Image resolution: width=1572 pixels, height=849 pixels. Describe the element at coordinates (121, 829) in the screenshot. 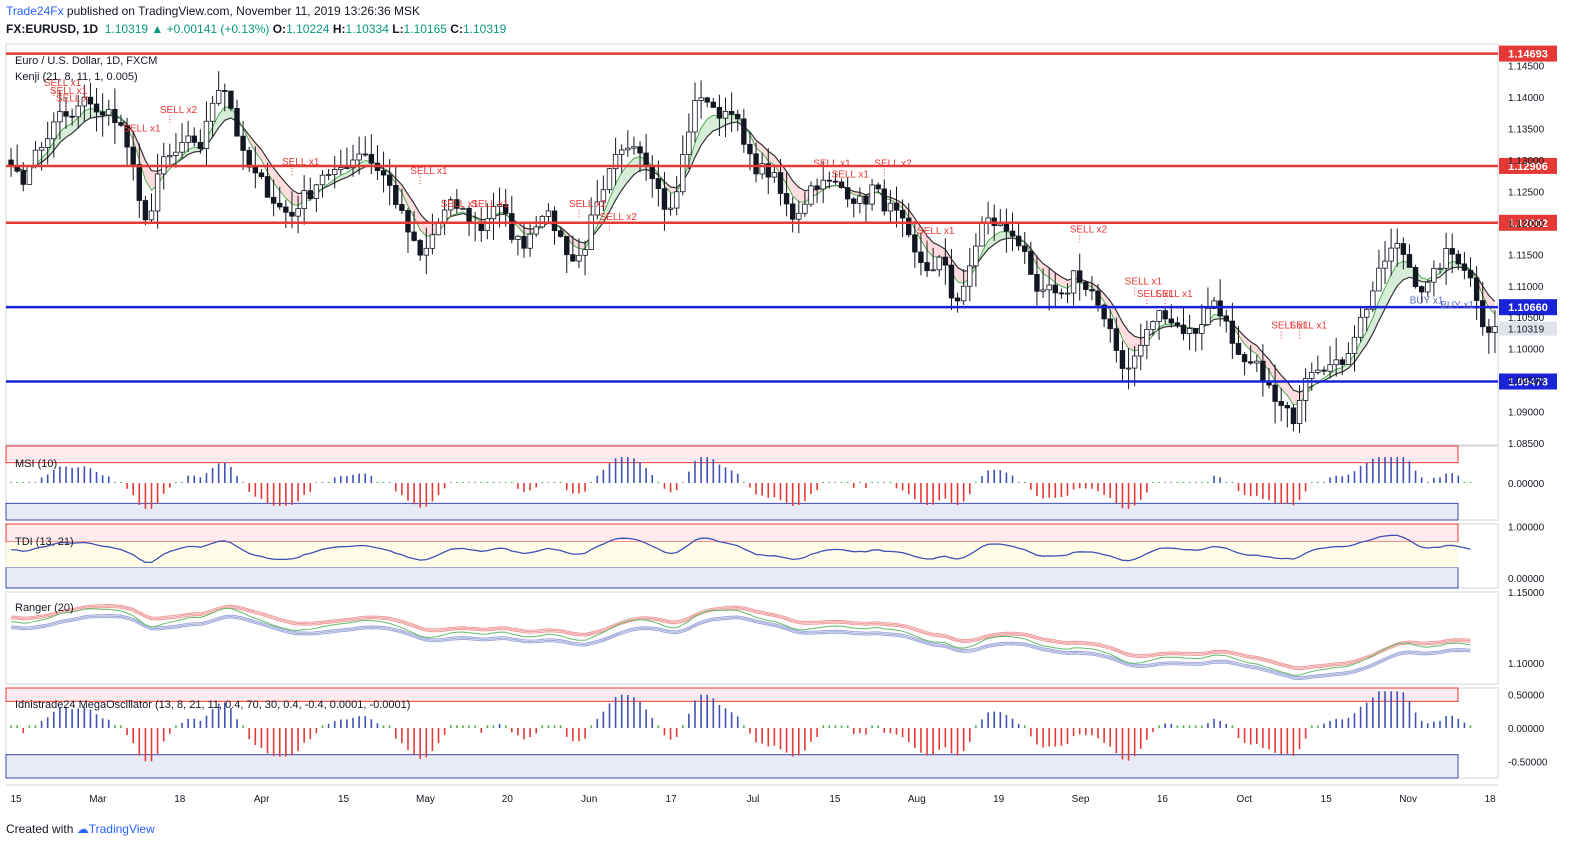

I see `tradingview-brand: TradingView` at that location.